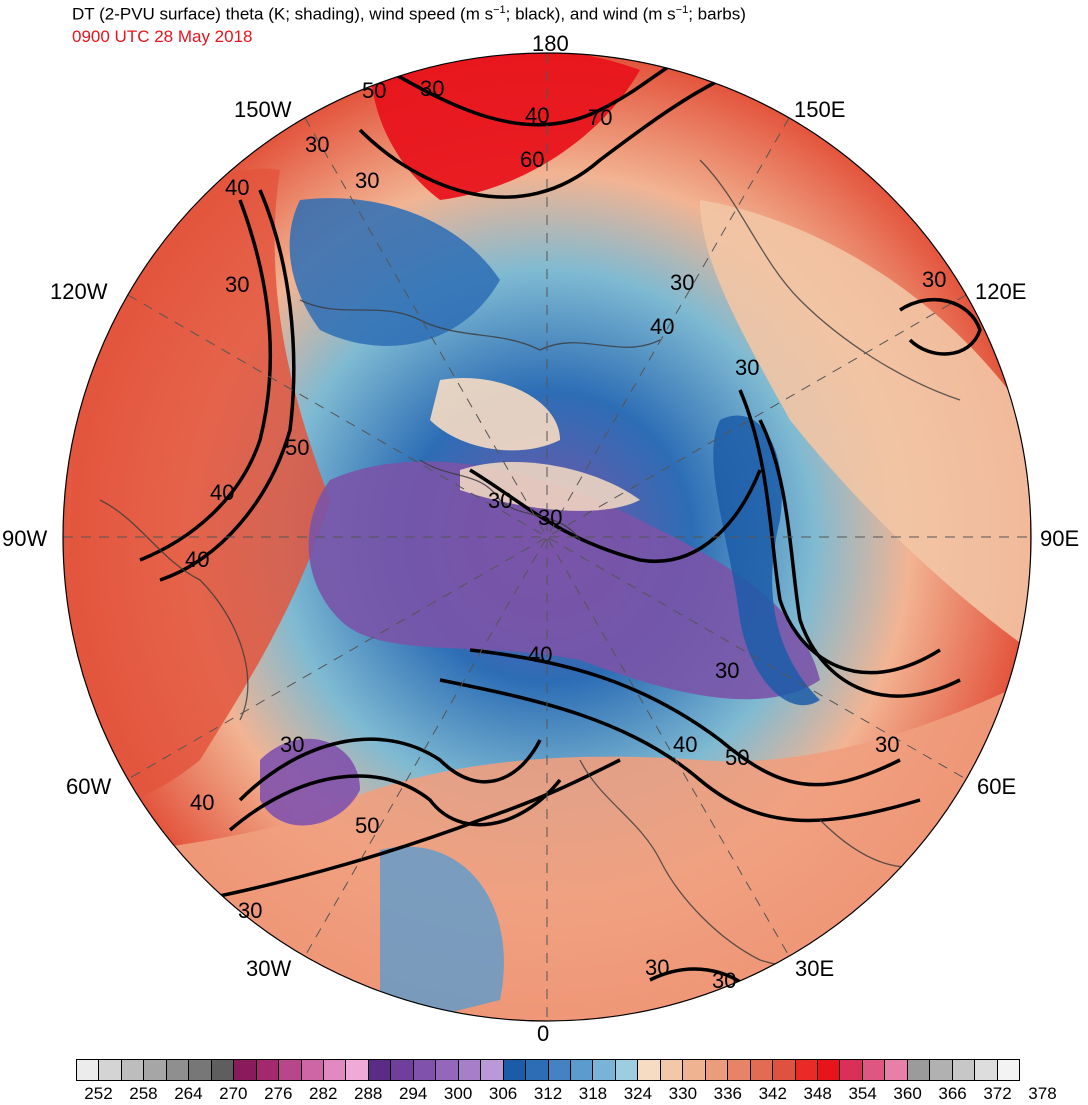 This screenshot has height=1105, width=1088. What do you see at coordinates (814, 968) in the screenshot?
I see `lon-label-30e: 30E` at bounding box center [814, 968].